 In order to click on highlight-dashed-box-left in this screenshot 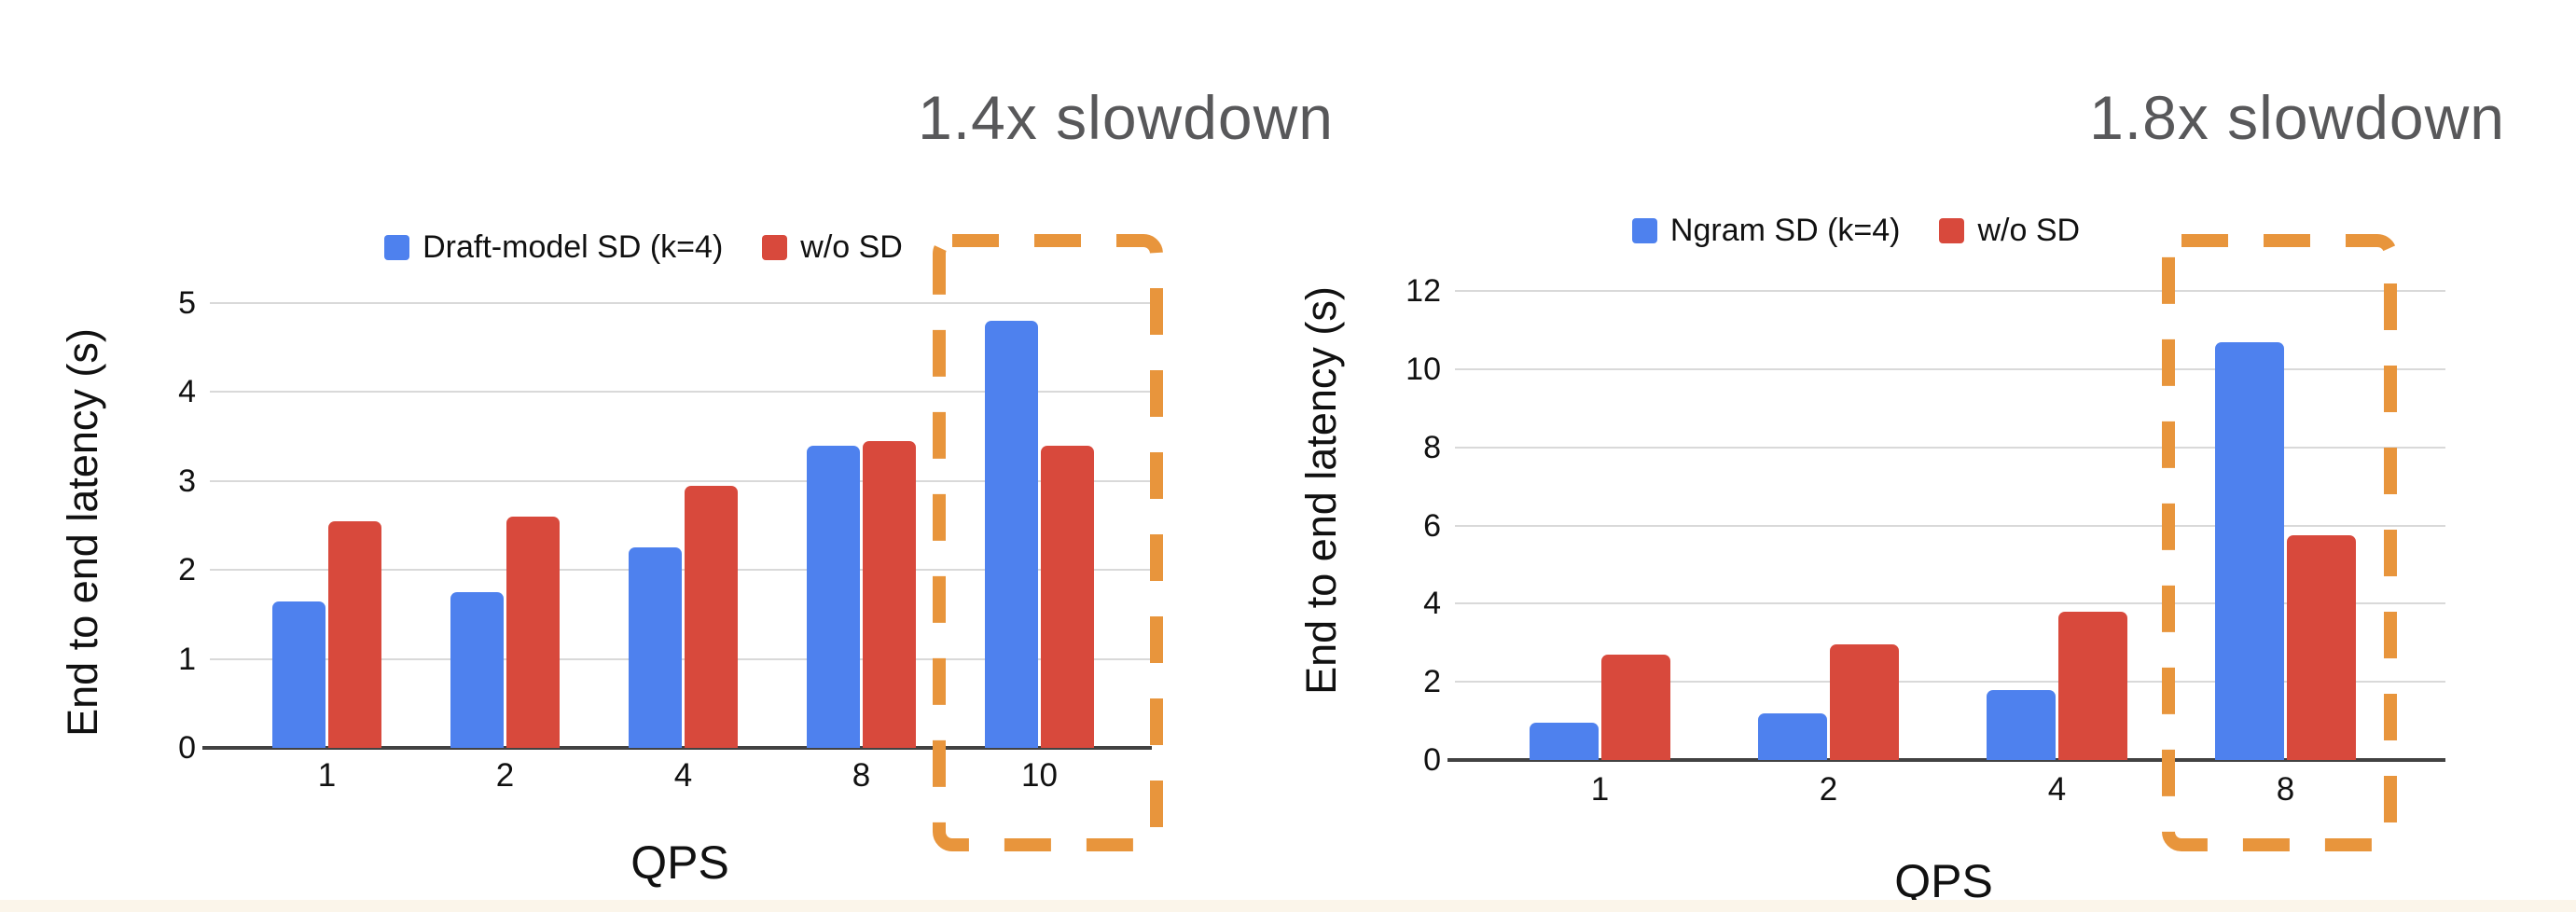, I will do `click(1048, 542)`.